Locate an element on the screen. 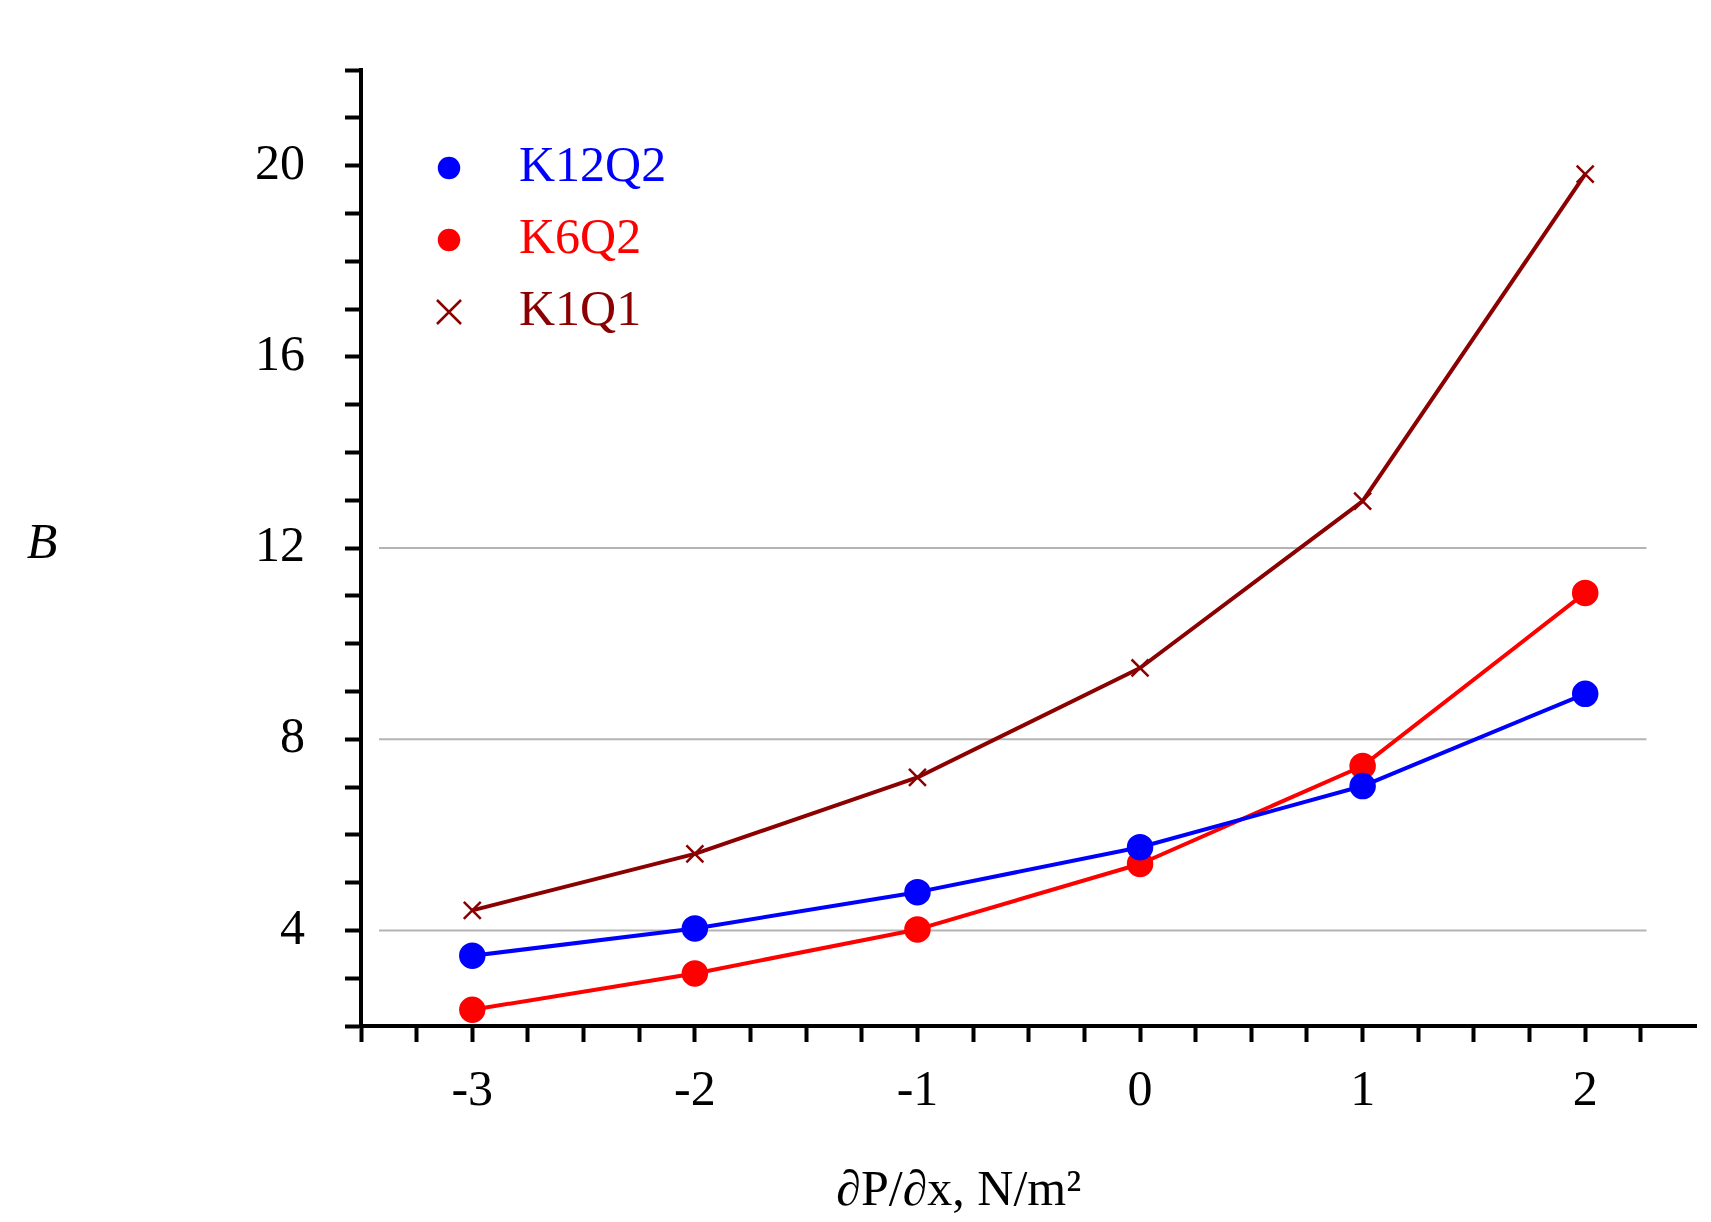 The height and width of the screenshot is (1222, 1711). y-tick-label: 12 is located at coordinates (280, 544).